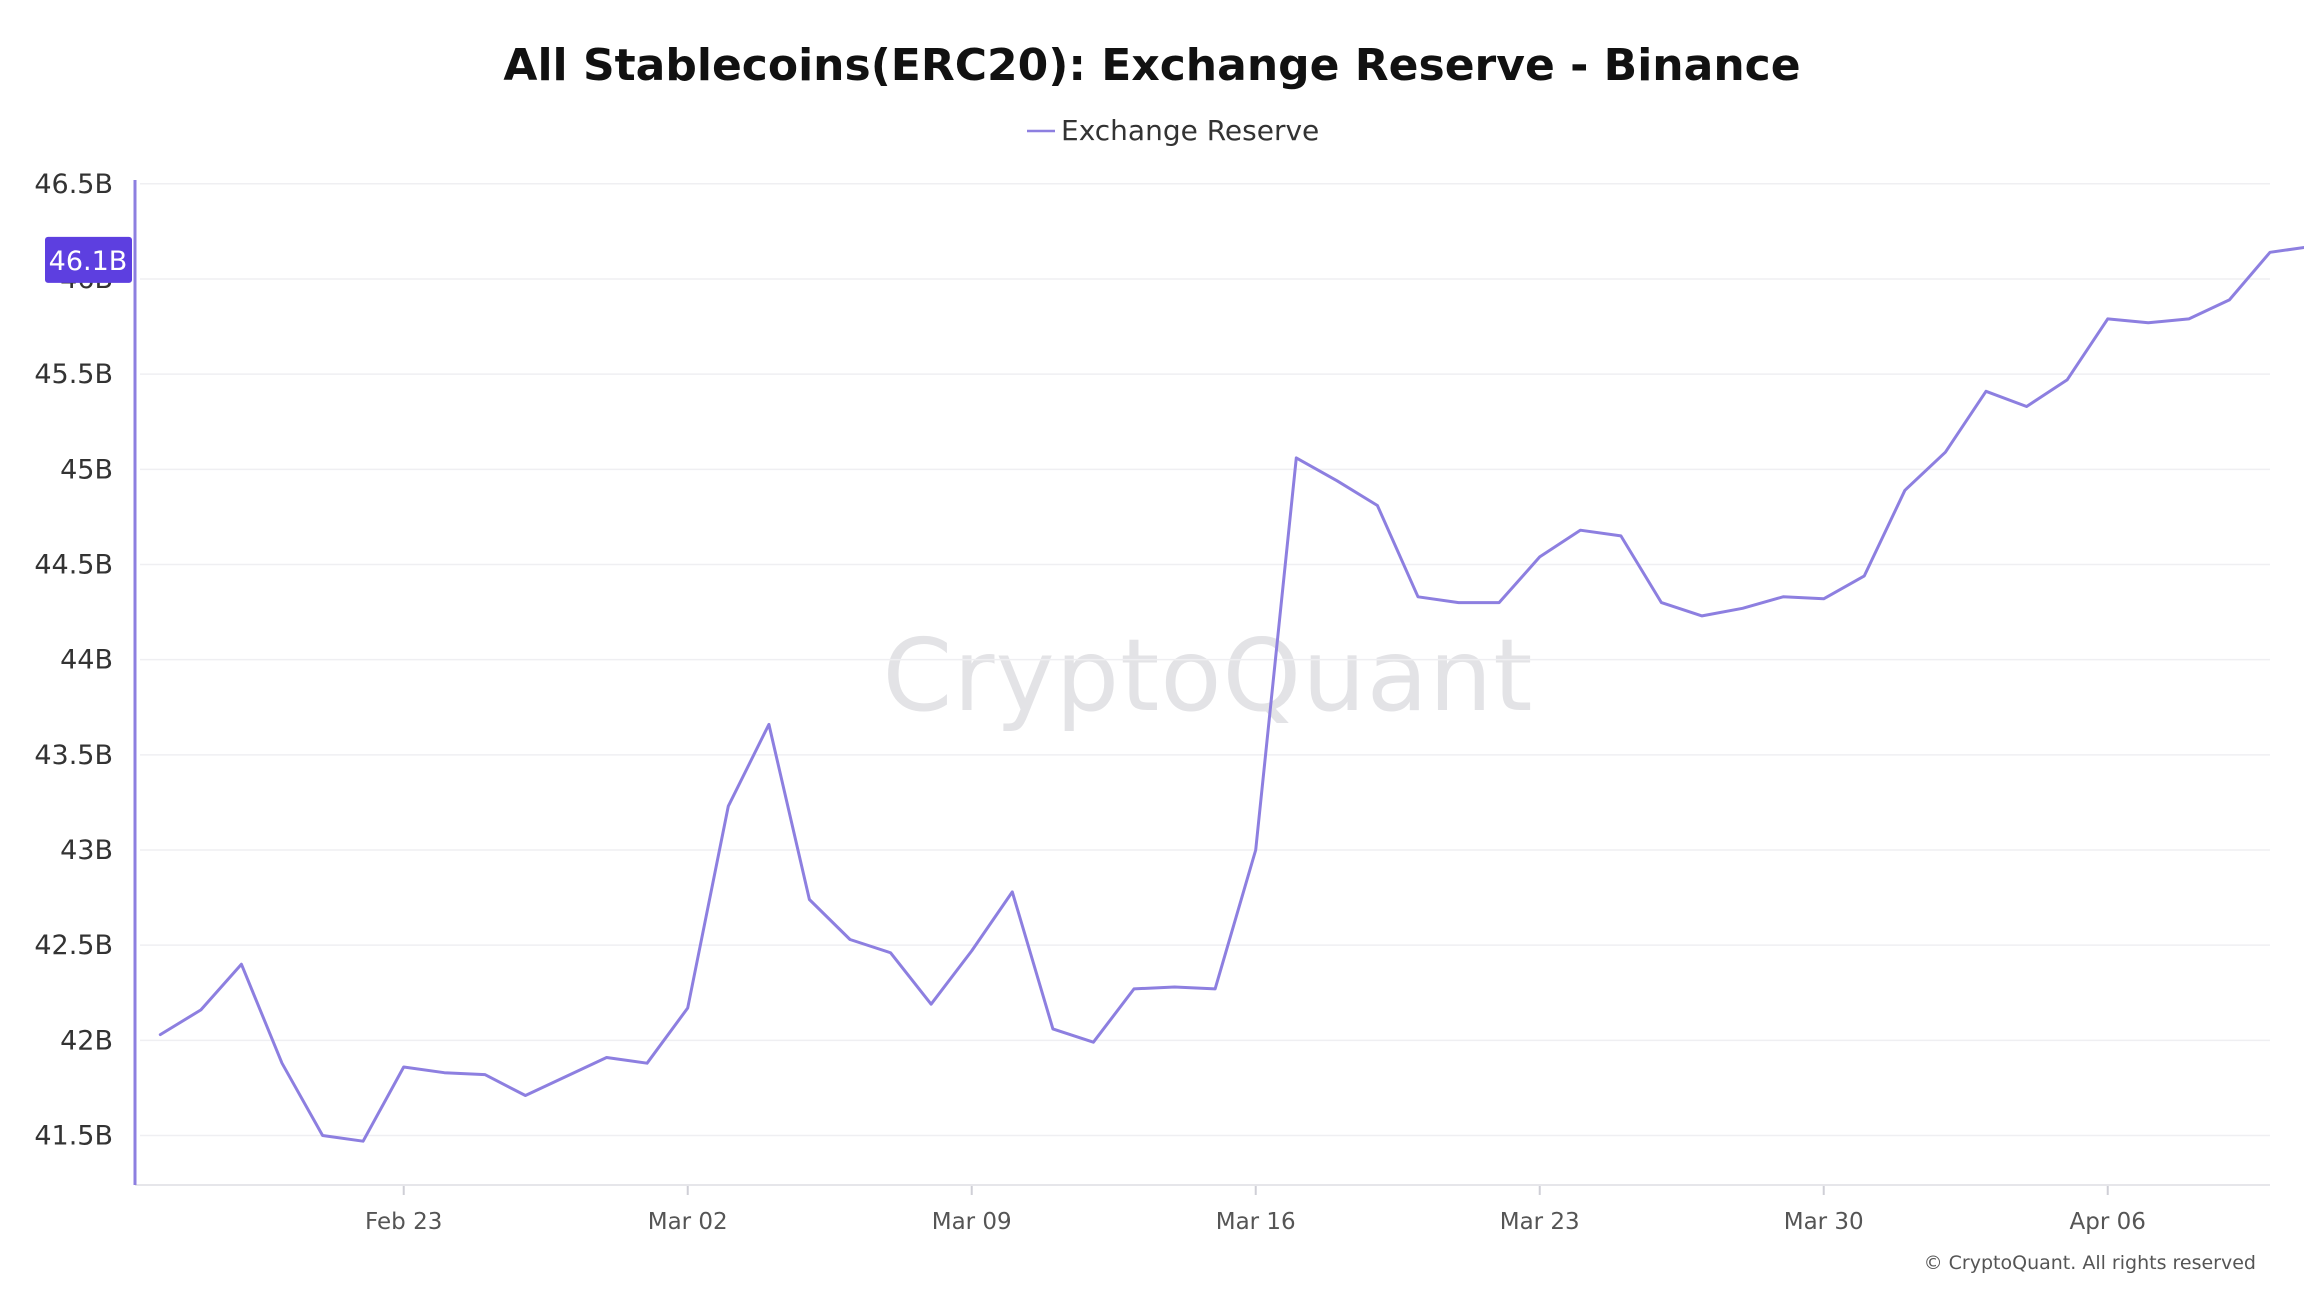  I want to click on x-tick-label: Mar 09, so click(972, 1222).